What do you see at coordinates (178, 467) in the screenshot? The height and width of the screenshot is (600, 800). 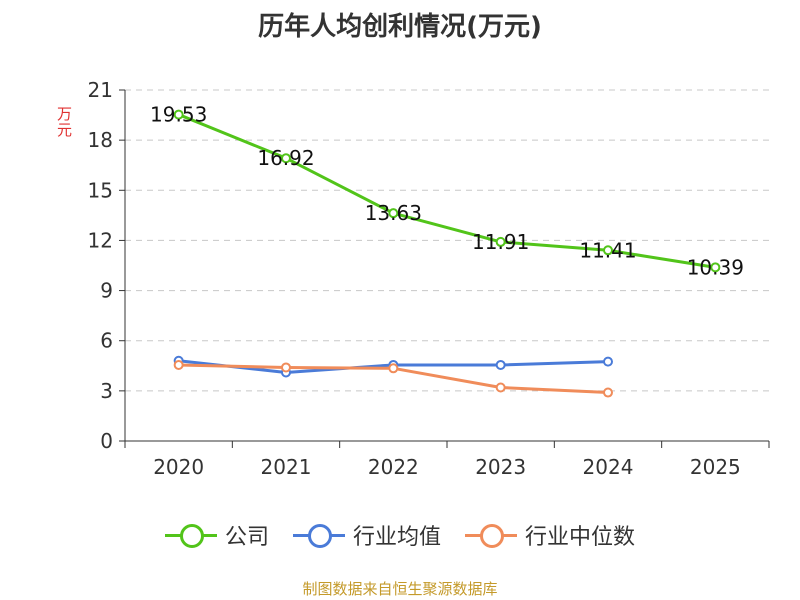 I see `x-tick-label: 2020` at bounding box center [178, 467].